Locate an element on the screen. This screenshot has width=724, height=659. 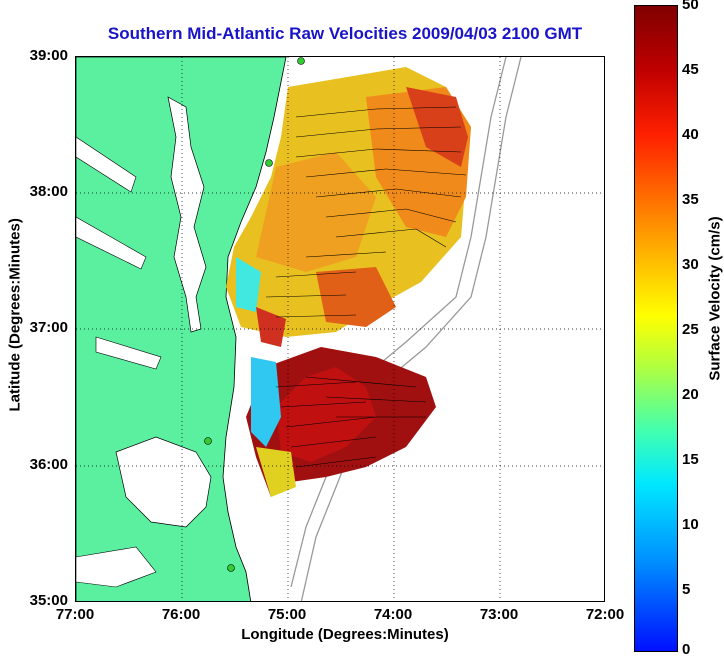
x-tick-label: 74:00 is located at coordinates (393, 614).